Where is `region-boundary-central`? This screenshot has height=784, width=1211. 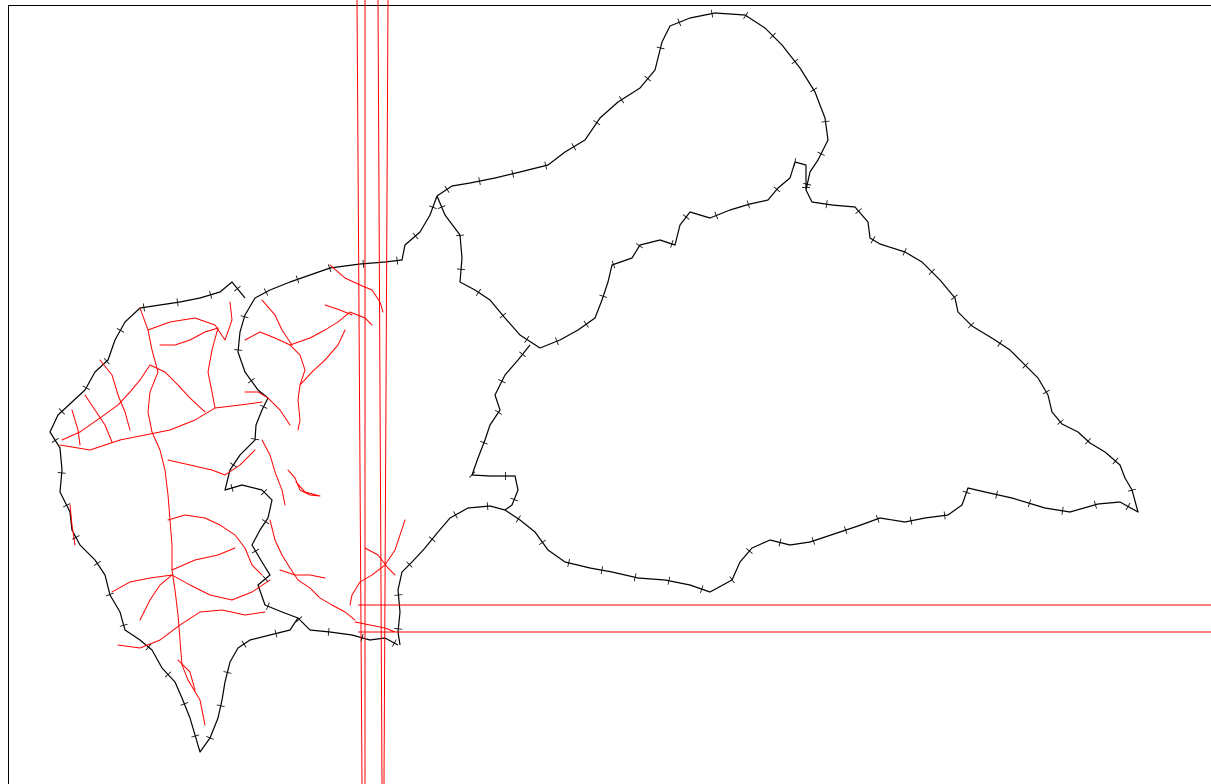
region-boundary-central is located at coordinates (501, 427).